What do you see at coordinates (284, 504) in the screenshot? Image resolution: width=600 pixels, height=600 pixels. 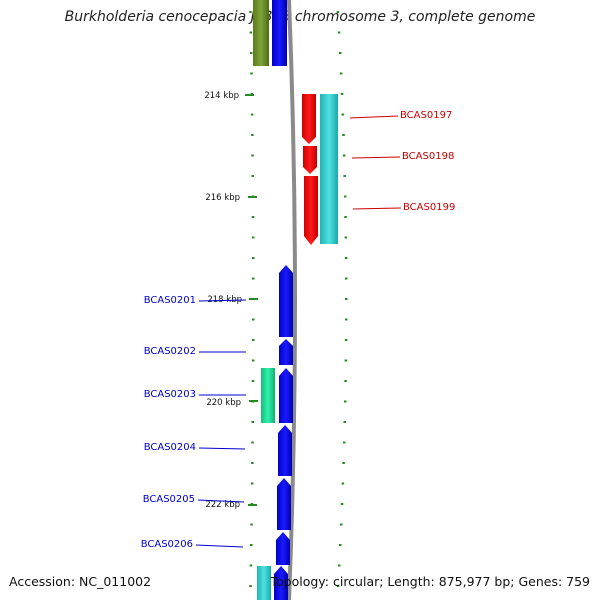 I see `gene-arrow-BCAS0205` at bounding box center [284, 504].